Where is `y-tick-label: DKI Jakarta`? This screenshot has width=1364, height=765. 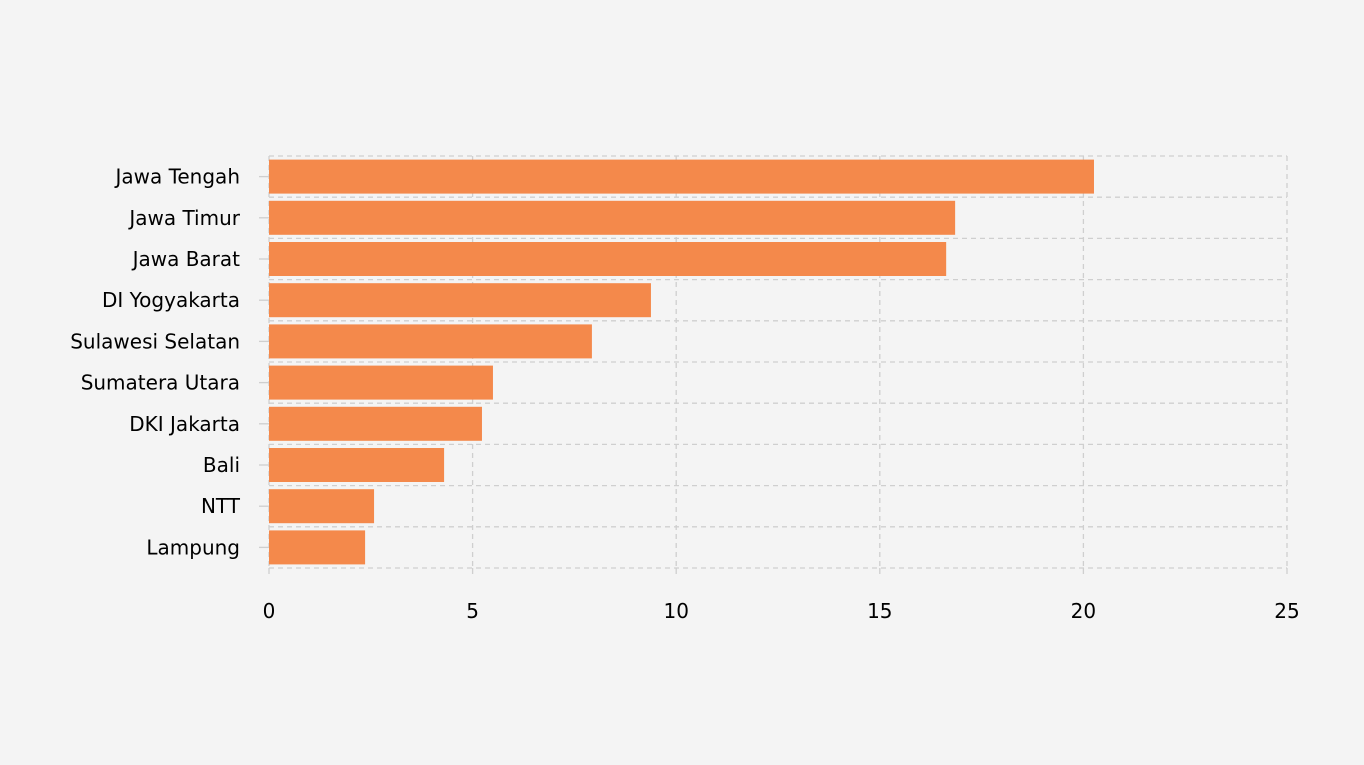
y-tick-label: DKI Jakarta is located at coordinates (184, 424).